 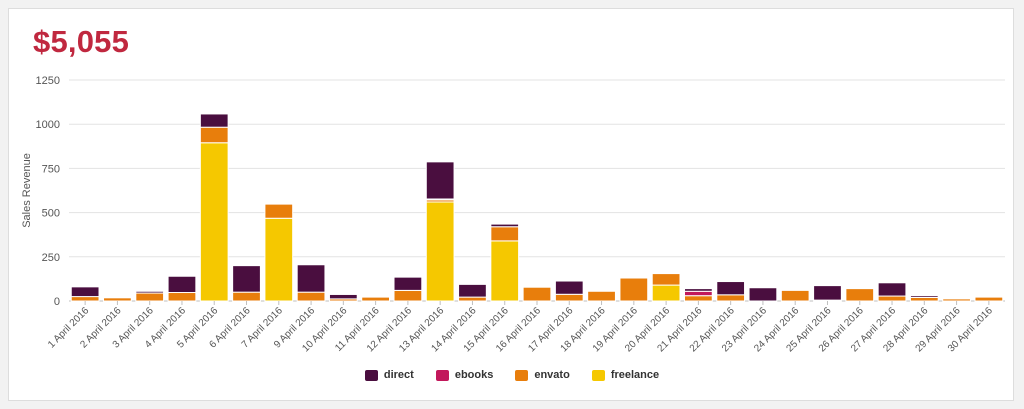 I want to click on legend-item-ebooks: ebooks, so click(x=464, y=375).